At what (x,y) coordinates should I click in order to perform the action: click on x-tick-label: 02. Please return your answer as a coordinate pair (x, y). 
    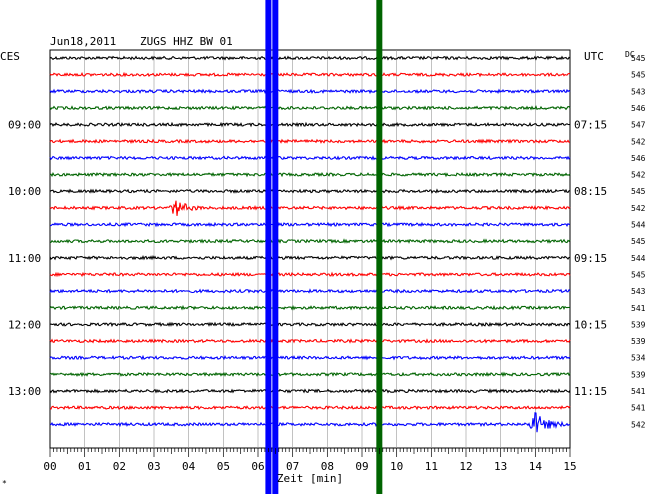
    Looking at the image, I should click on (119, 466).